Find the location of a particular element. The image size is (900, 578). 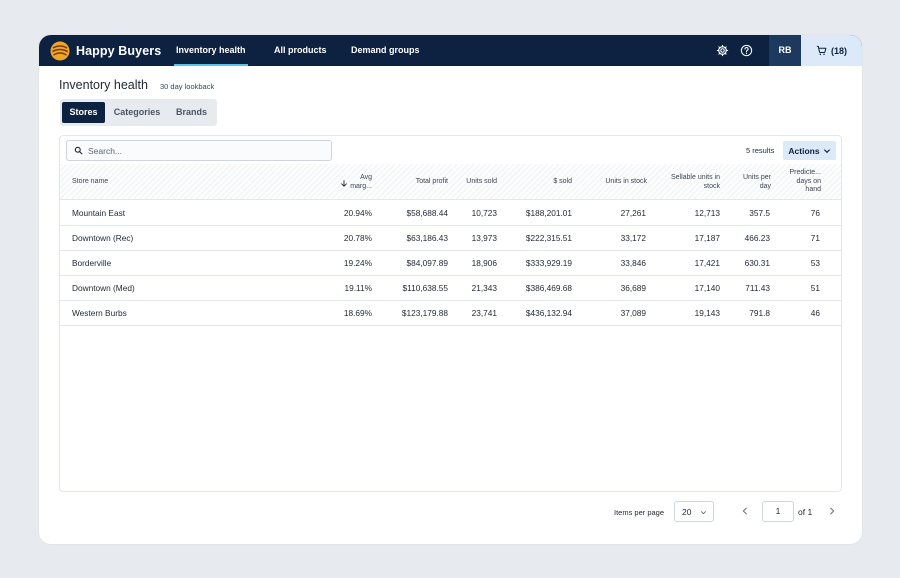

cell-predicted-days: 71 is located at coordinates (815, 238).